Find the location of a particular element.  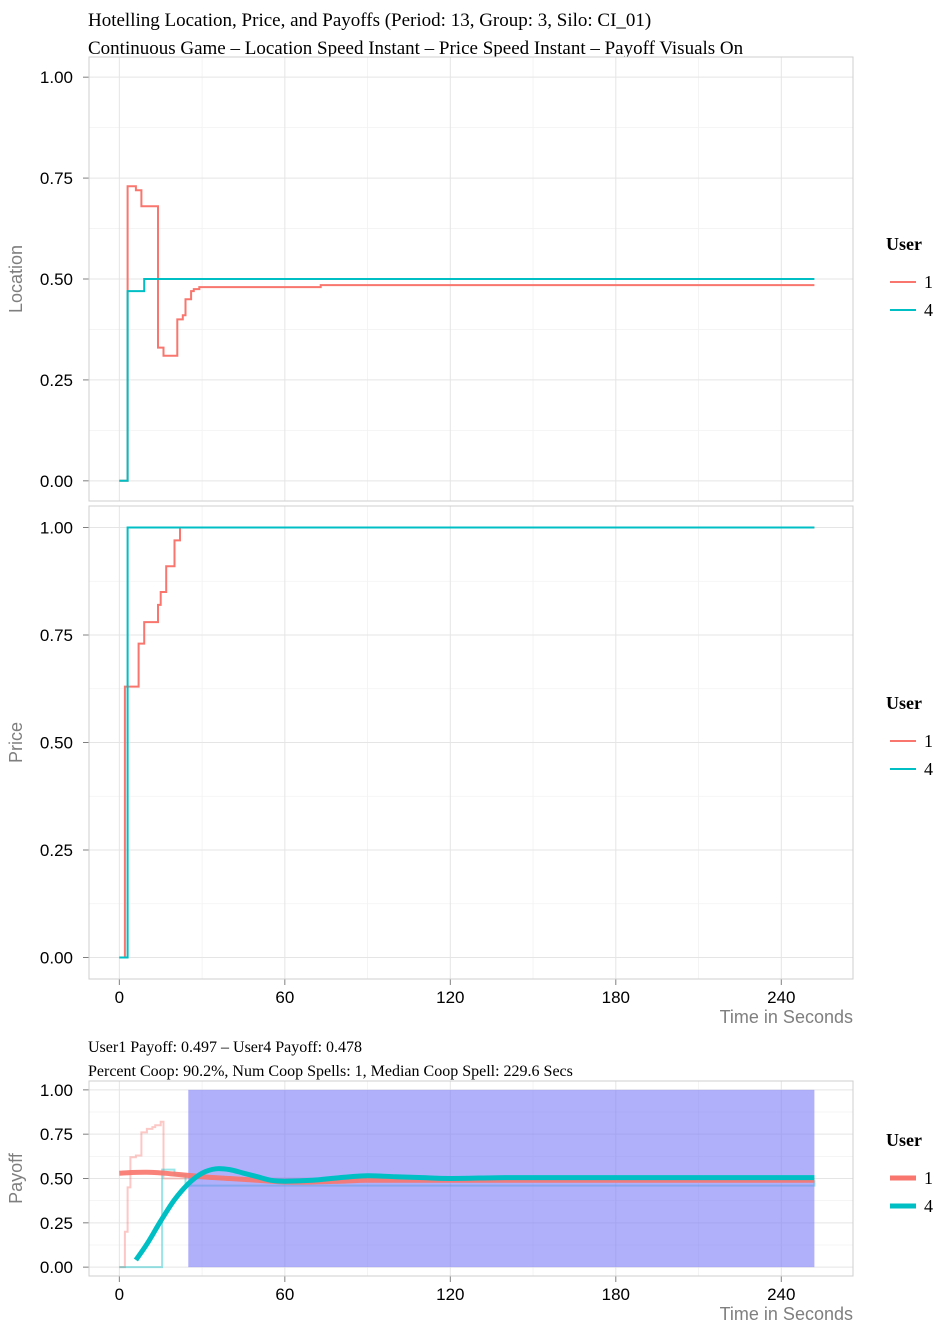

legend-price: User1 4 is located at coordinates (909, 736).